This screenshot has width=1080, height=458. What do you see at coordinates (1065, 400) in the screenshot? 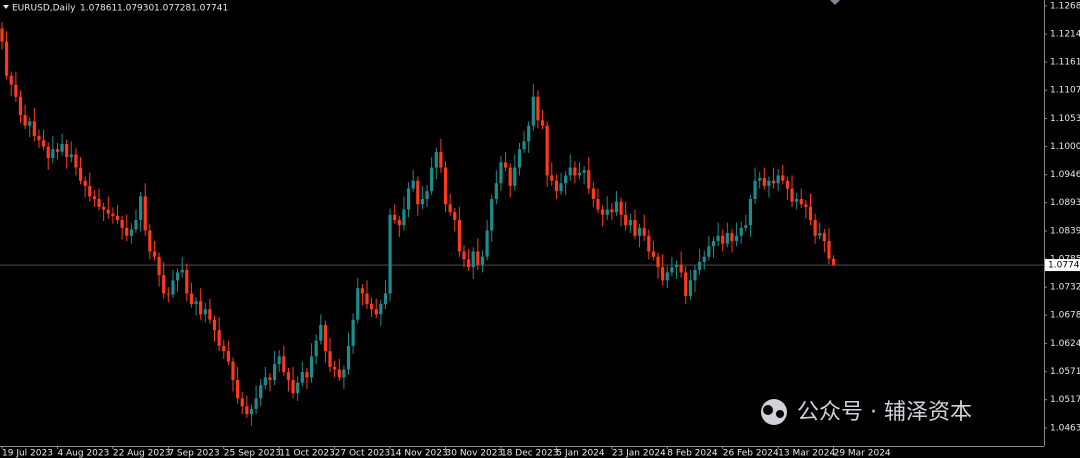
I see `y-tick-label: 1.05175` at bounding box center [1065, 400].